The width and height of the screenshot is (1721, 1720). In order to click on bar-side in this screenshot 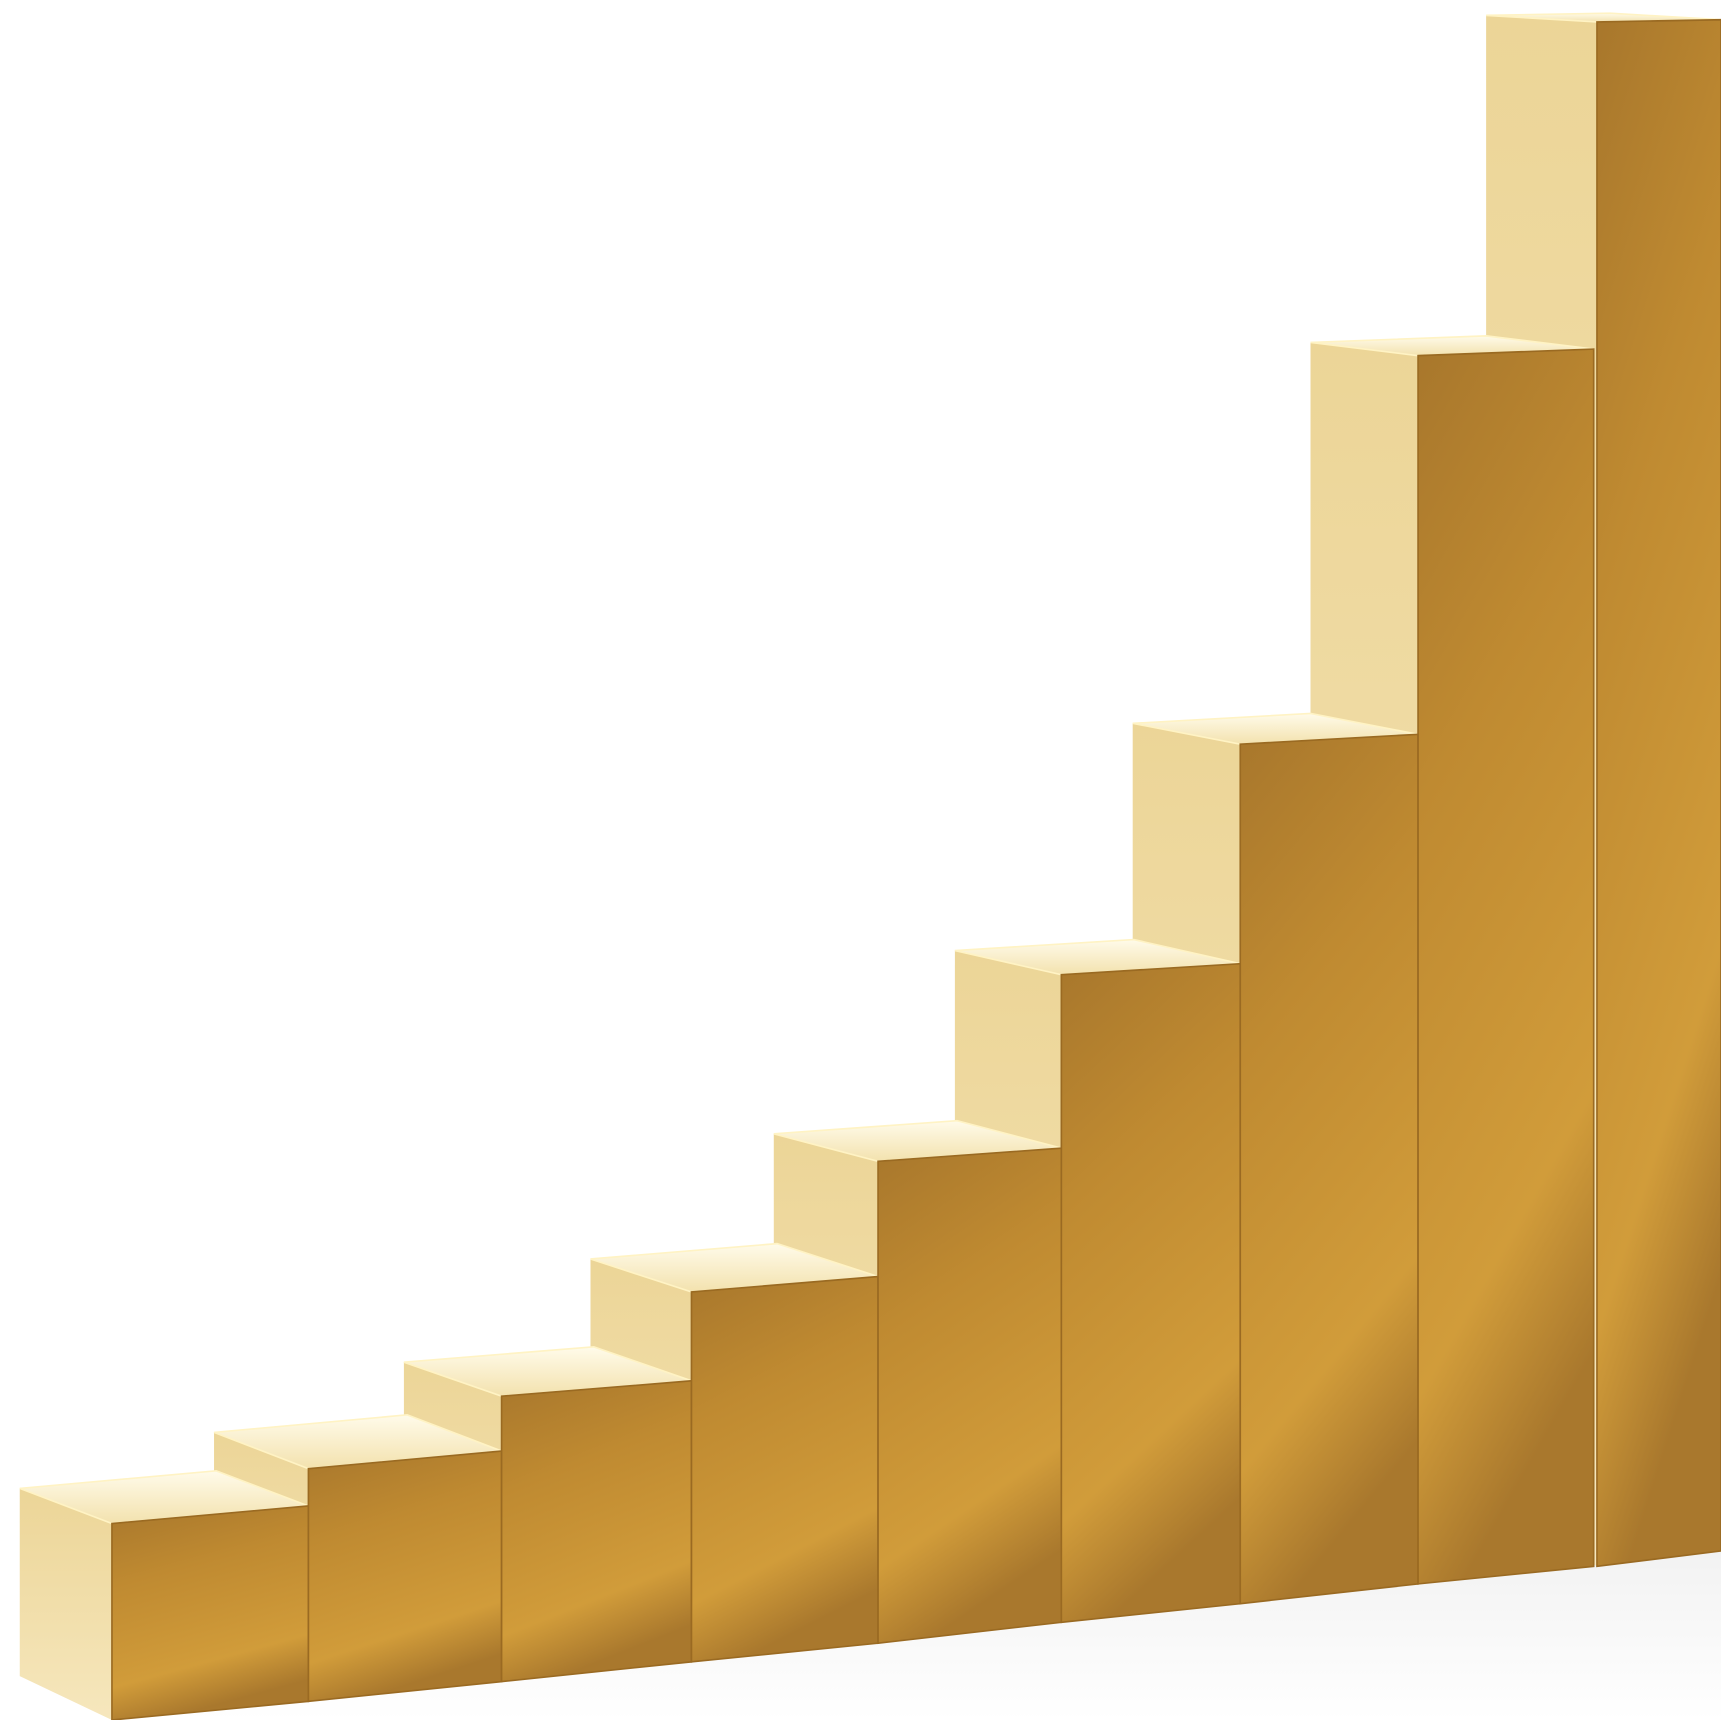, I will do `click(65, 1604)`.